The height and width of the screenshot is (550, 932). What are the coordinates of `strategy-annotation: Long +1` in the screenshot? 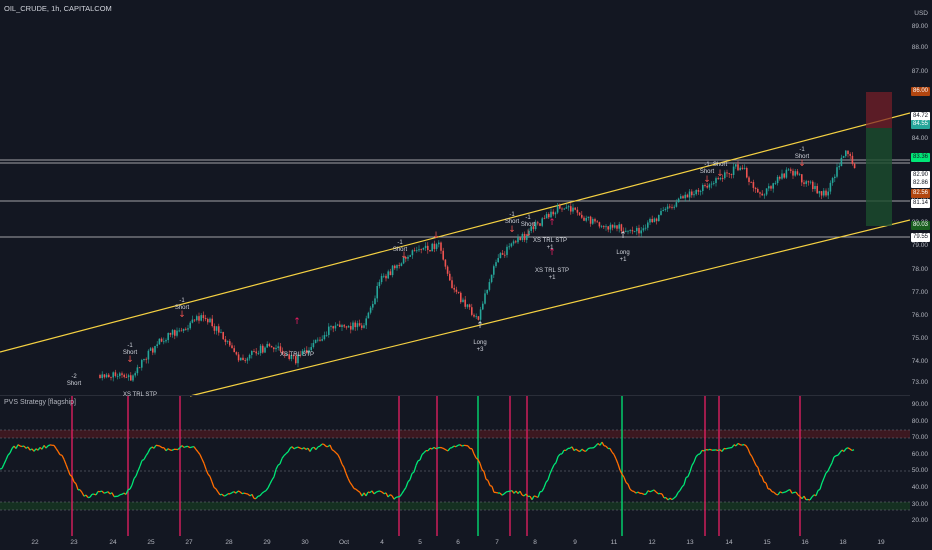 It's located at (623, 256).